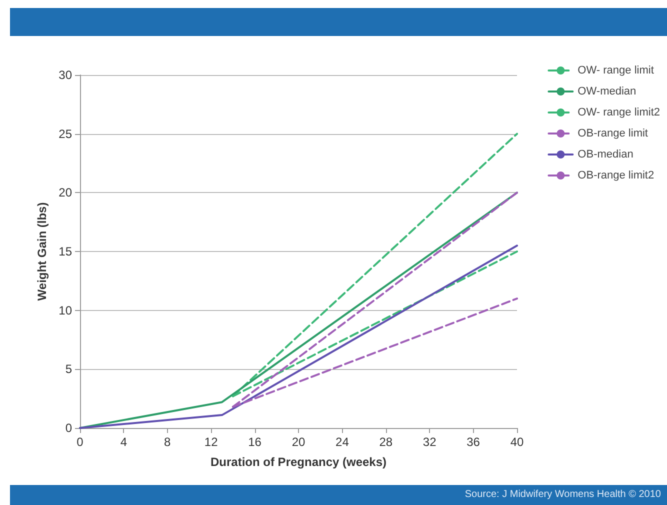  What do you see at coordinates (616, 70) in the screenshot?
I see `legend-label: OW- range limit` at bounding box center [616, 70].